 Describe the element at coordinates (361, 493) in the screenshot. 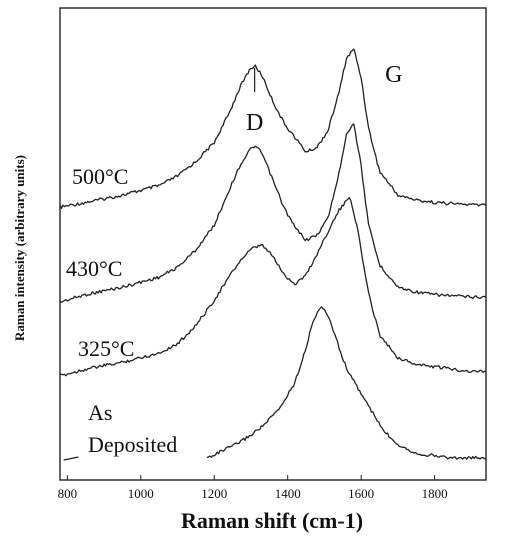

I see `x-tick-label: 1600` at that location.